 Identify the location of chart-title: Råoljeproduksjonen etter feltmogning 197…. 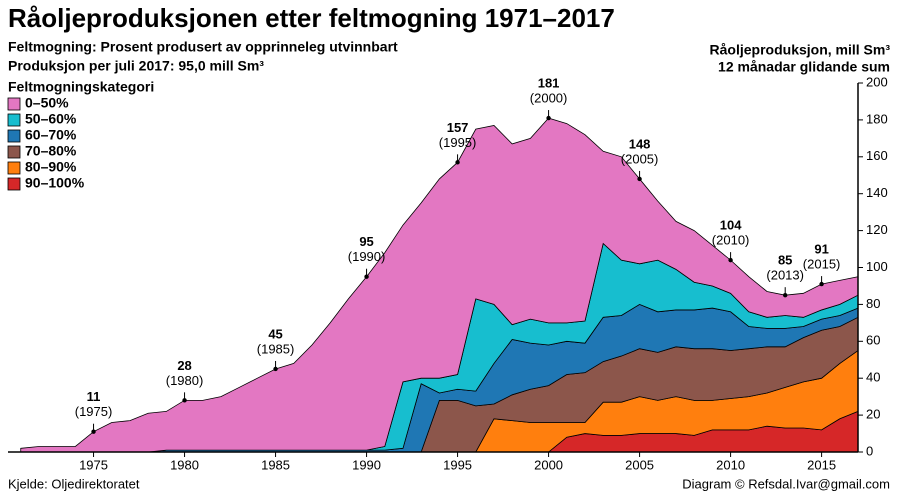
(311, 18).